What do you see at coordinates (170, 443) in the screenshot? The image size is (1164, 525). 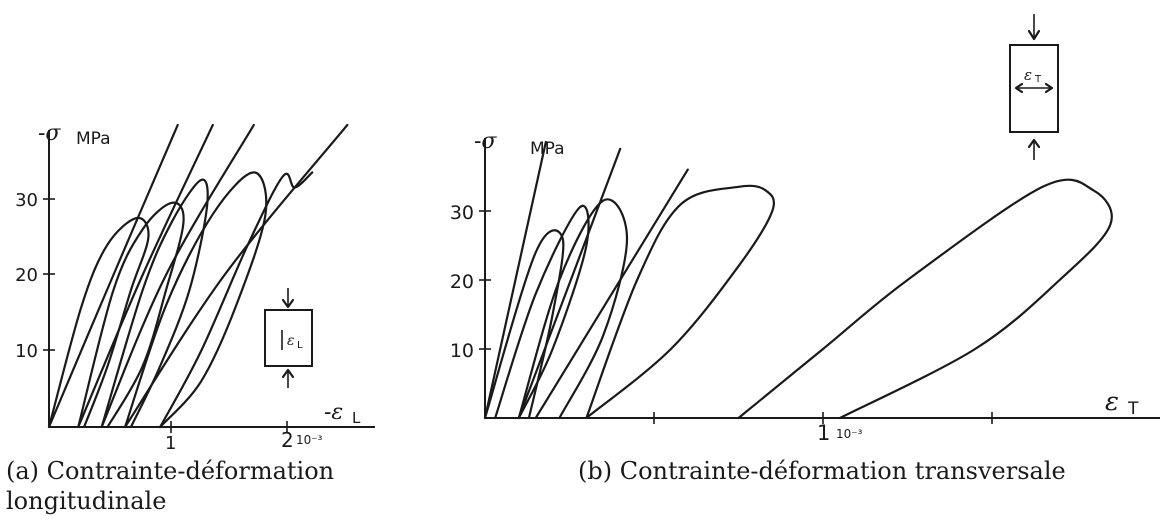 I see `panel-a-xtick-label-1: 1` at bounding box center [170, 443].